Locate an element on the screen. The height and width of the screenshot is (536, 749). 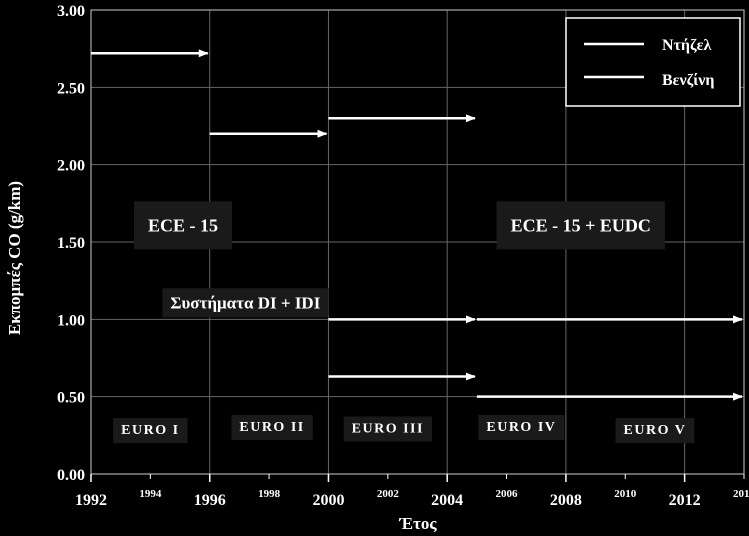
annotation-text: EURO I is located at coordinates (150, 430).